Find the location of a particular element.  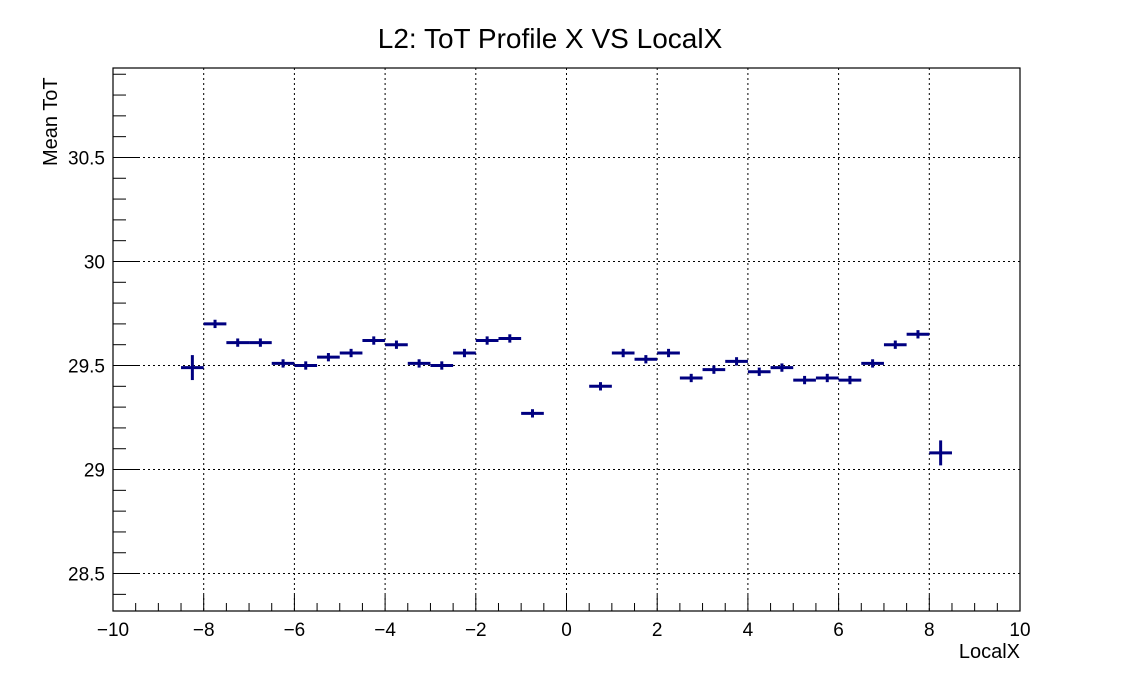

x-tick-label: 0 is located at coordinates (566, 630).